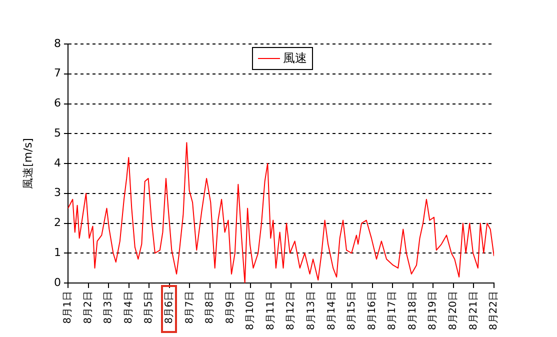 The width and height of the screenshot is (557, 337). Describe the element at coordinates (190, 307) in the screenshot. I see `x-tick-label: 8月7日` at that location.